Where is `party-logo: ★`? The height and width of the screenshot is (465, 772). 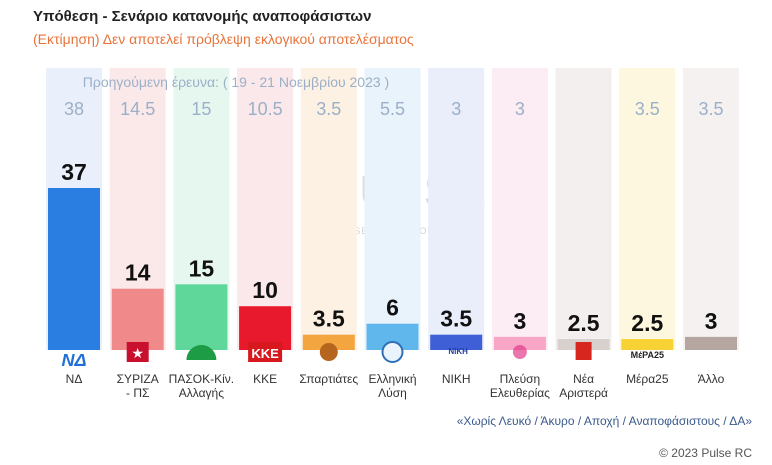 party-logo: ★ is located at coordinates (137, 354).